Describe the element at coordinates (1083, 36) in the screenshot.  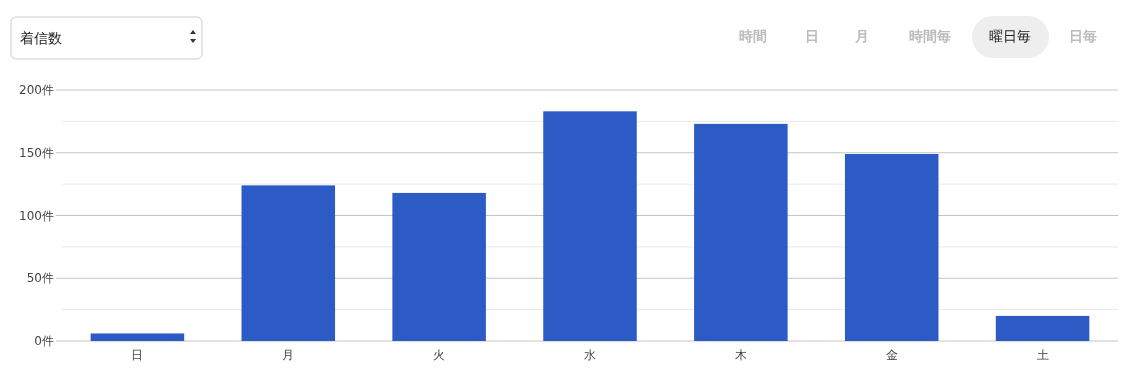
I see `text: 日毎` at that location.